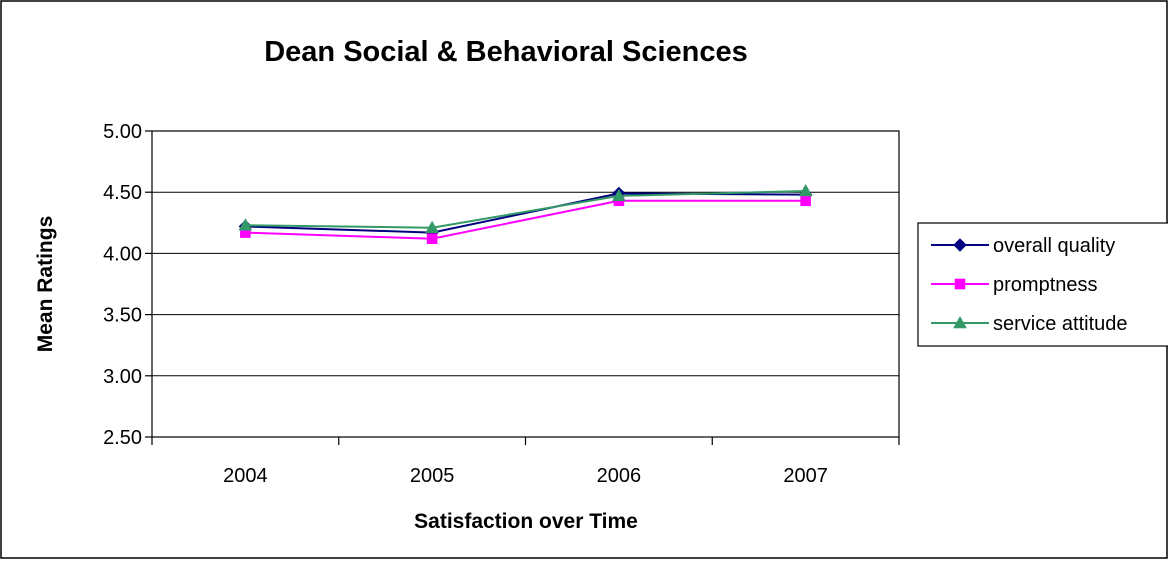  What do you see at coordinates (122, 132) in the screenshot?
I see `y-tick-label-5.00: 5.00` at bounding box center [122, 132].